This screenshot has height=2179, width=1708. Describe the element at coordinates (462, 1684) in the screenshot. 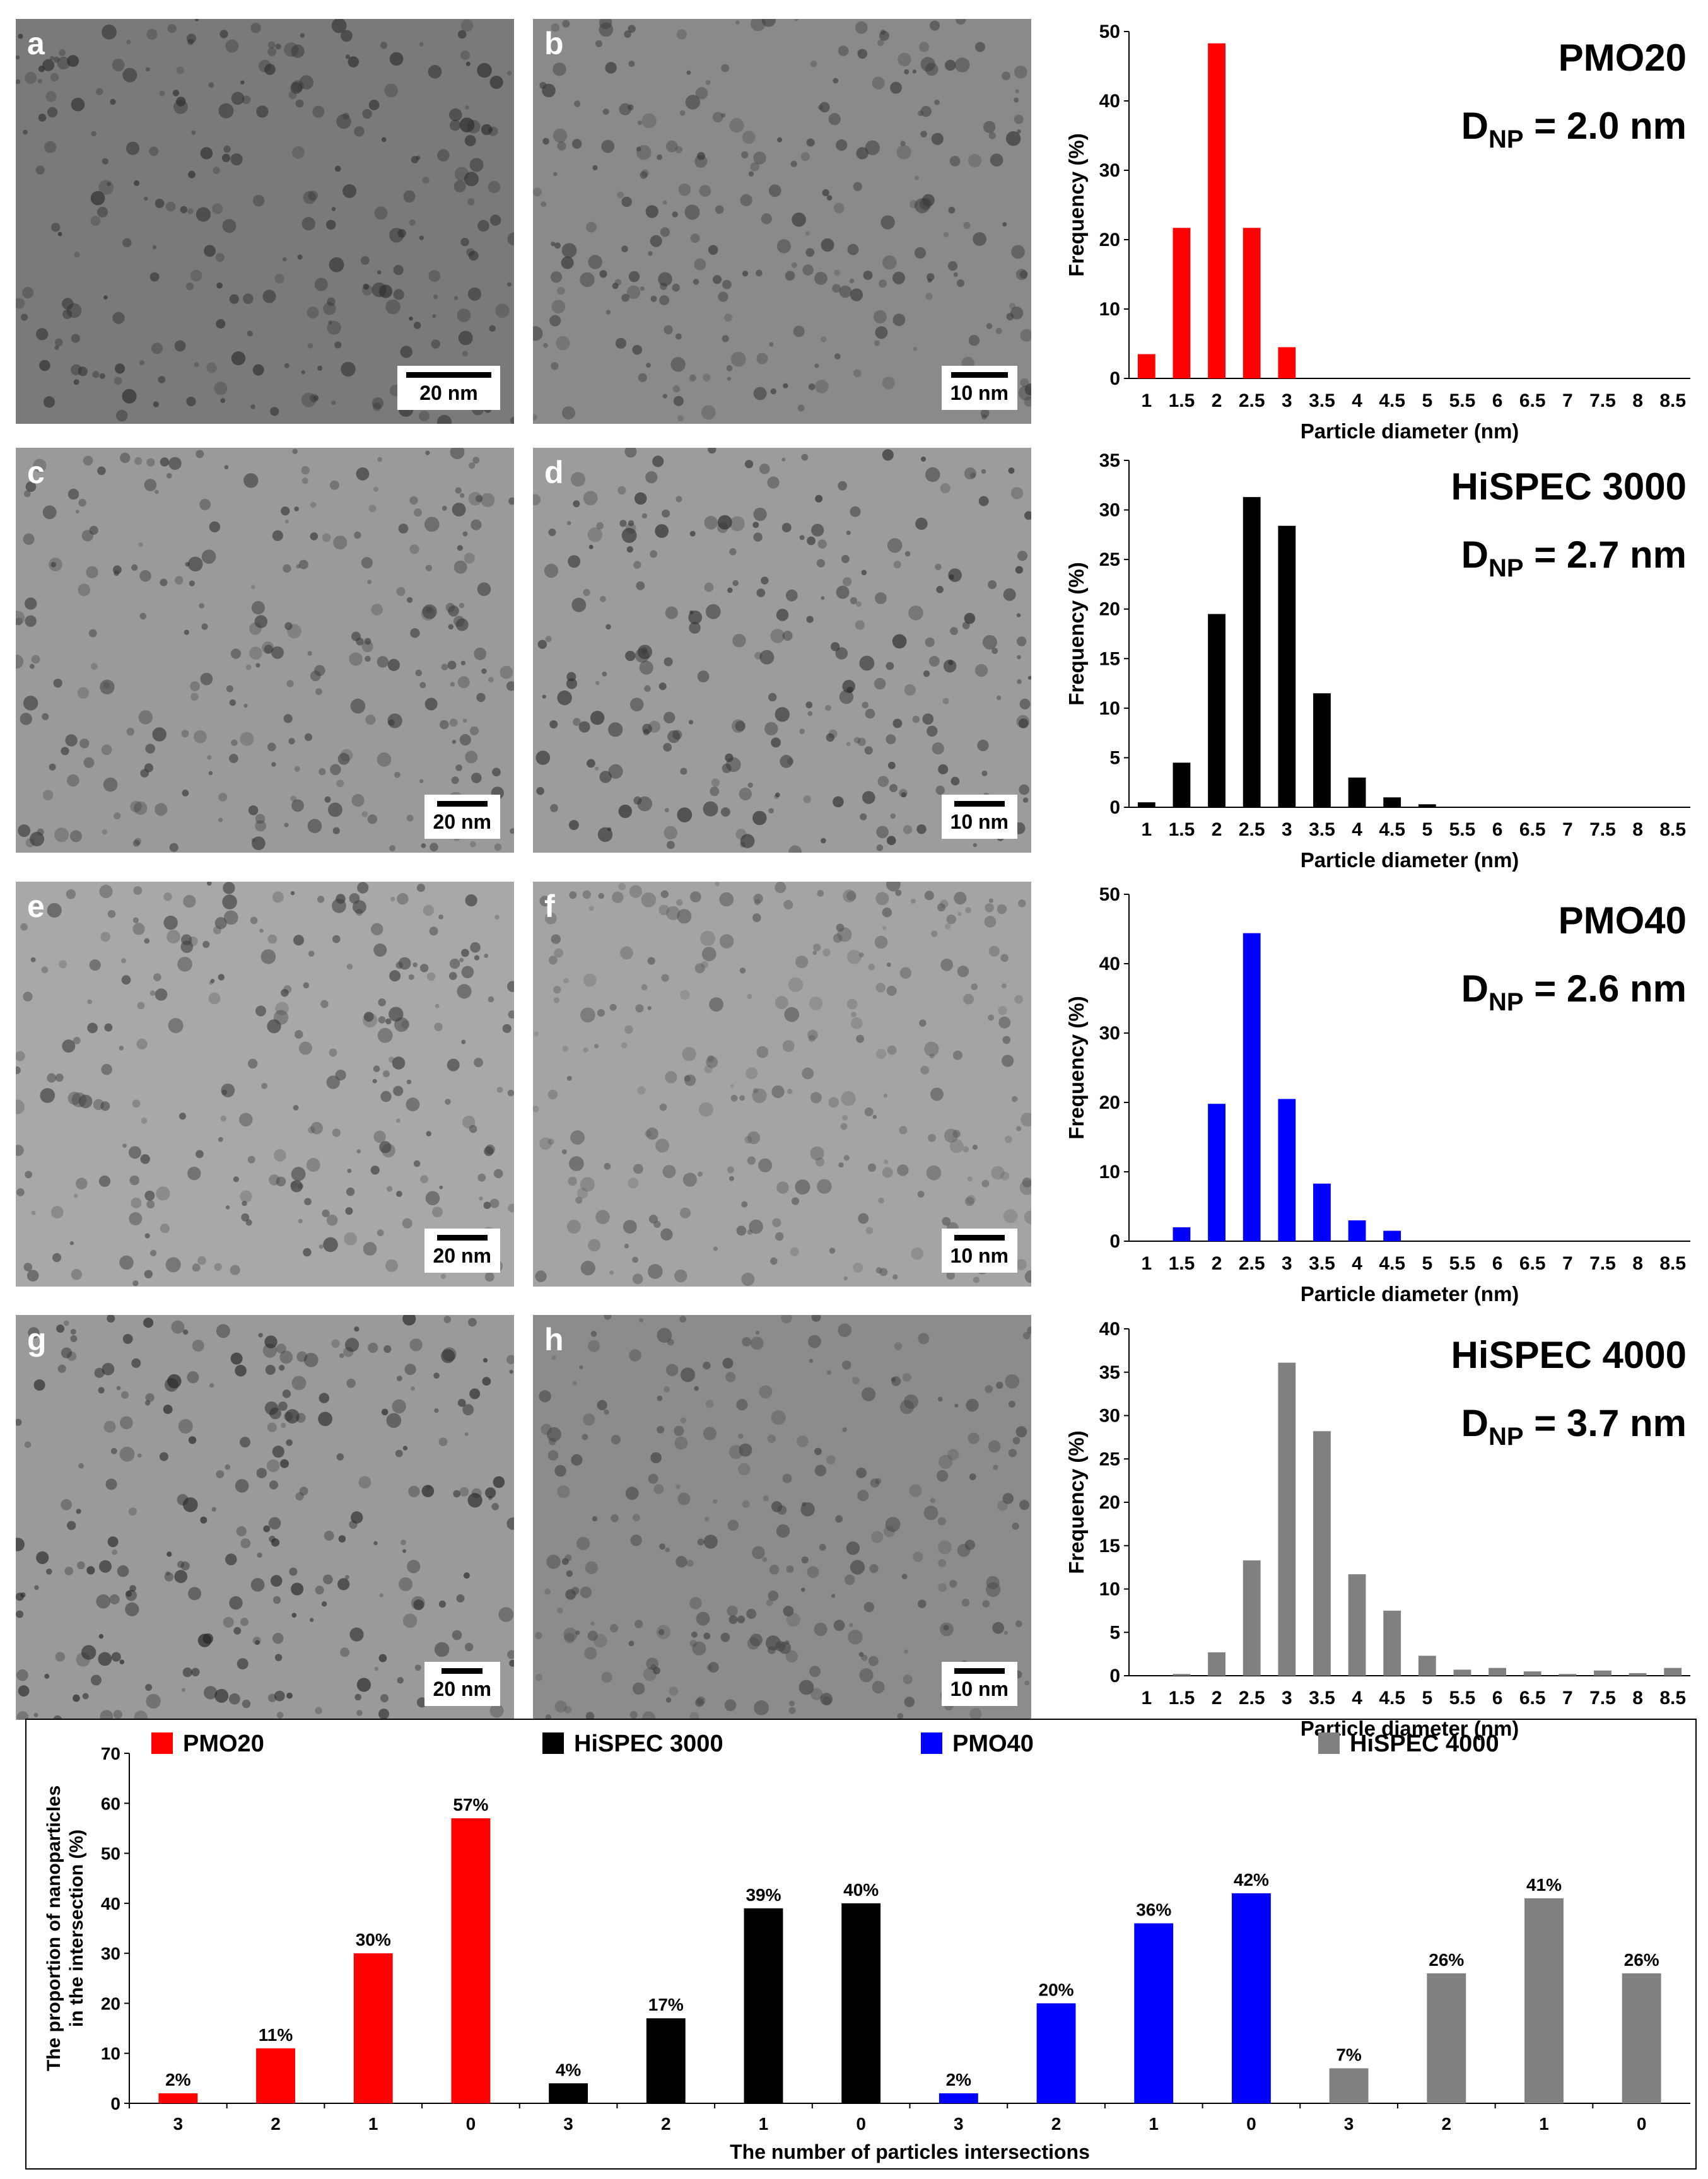

I see `scale-bar: 20 nm` at that location.